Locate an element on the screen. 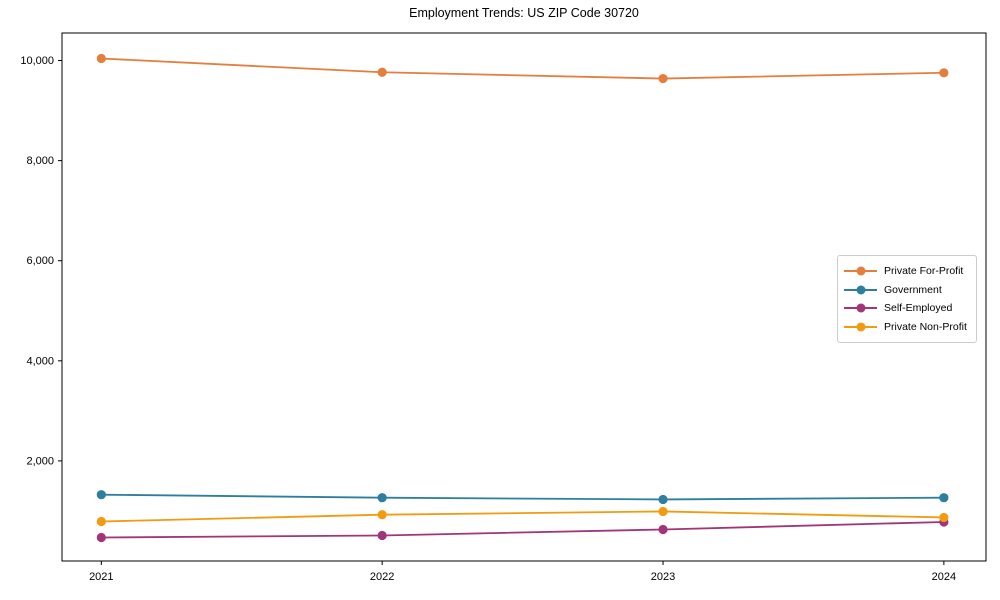 Image resolution: width=1000 pixels, height=600 pixels. series-line-private-for-profit is located at coordinates (522, 68).